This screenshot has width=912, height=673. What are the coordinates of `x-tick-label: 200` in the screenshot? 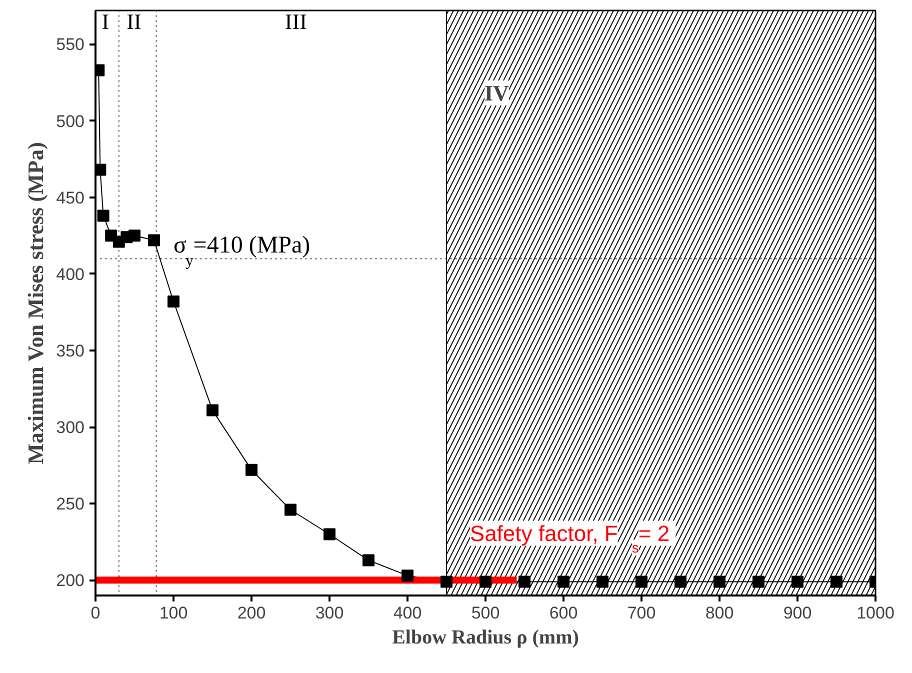 It's located at (251, 613).